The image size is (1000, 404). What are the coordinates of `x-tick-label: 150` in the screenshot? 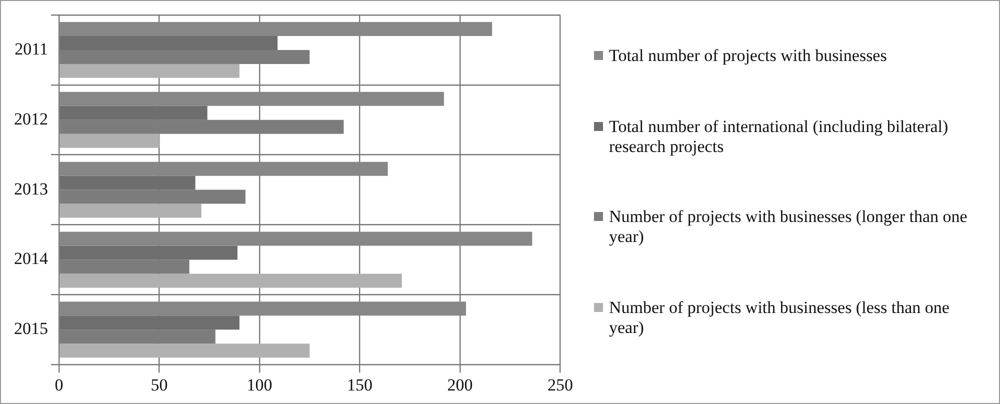 It's located at (359, 384).